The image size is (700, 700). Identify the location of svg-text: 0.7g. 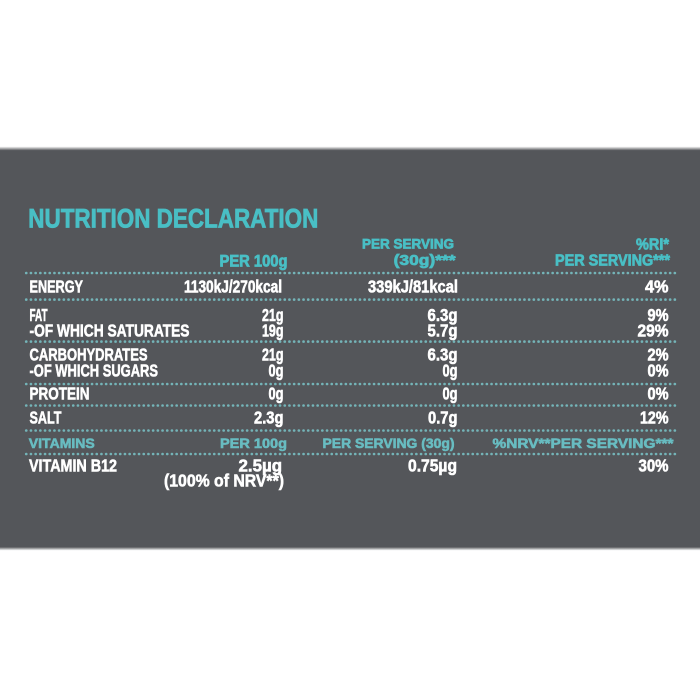
(443, 418).